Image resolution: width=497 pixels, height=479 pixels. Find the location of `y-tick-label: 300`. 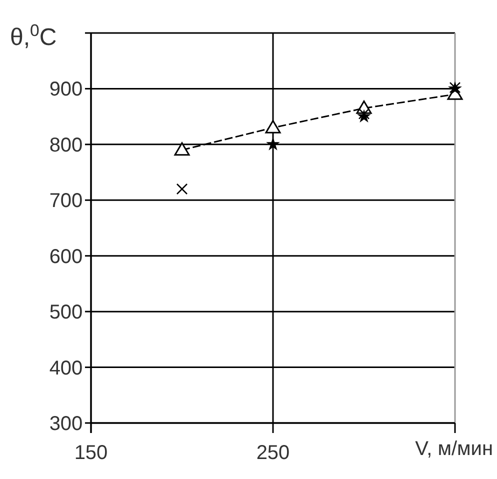

y-tick-label: 300 is located at coordinates (66, 424).